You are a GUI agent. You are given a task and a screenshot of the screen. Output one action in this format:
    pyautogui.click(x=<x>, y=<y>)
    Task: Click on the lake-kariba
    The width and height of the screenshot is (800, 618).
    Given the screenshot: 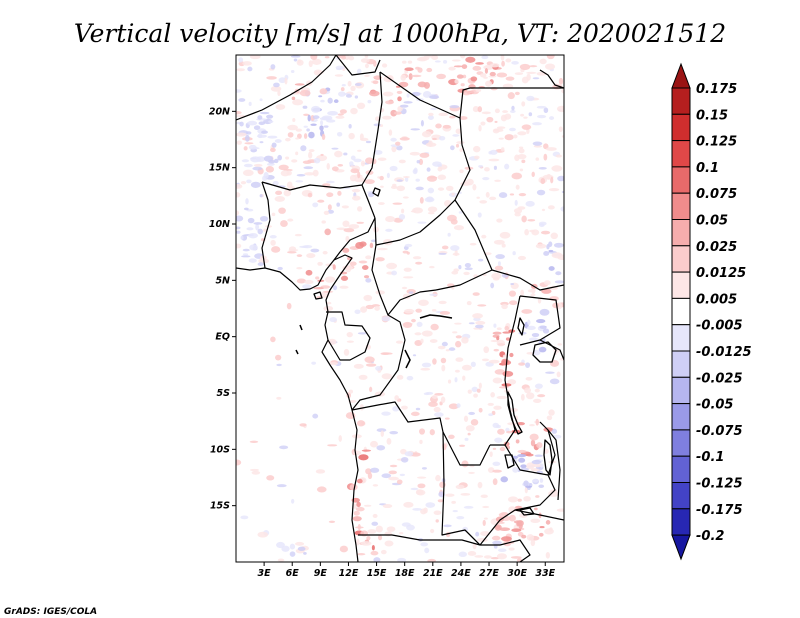 What is the action you would take?
    pyautogui.click(x=527, y=511)
    